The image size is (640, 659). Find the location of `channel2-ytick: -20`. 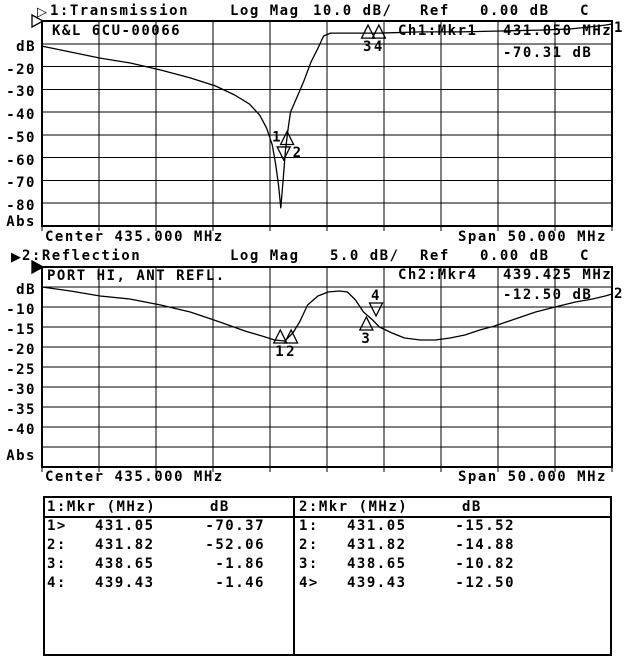

channel2-ytick: -20 is located at coordinates (21, 350).